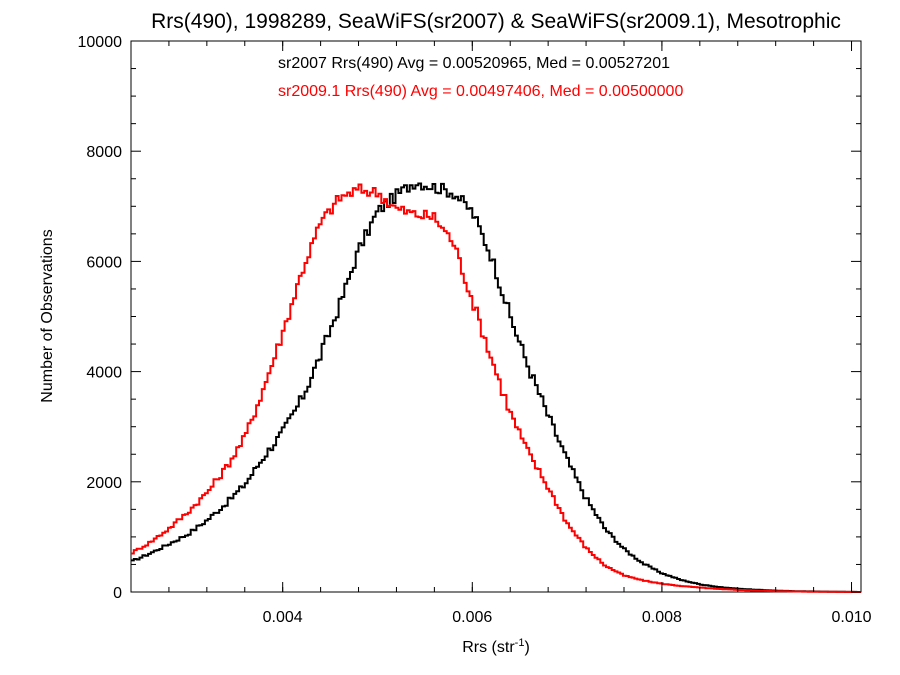 This screenshot has width=900, height=675. Describe the element at coordinates (104, 373) in the screenshot. I see `y-tick-label: 4000` at that location.